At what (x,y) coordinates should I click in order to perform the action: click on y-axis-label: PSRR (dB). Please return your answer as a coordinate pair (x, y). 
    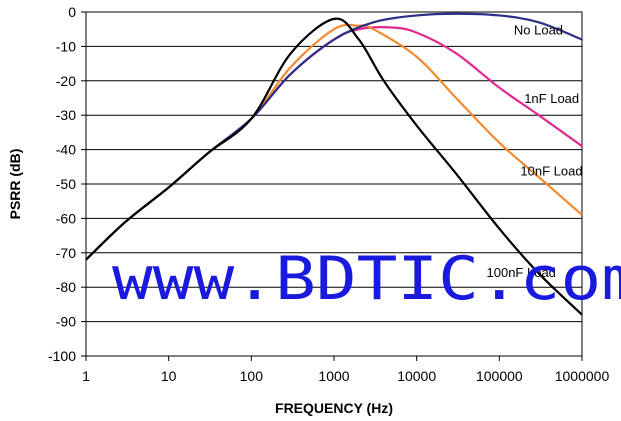
    Looking at the image, I should click on (15, 184).